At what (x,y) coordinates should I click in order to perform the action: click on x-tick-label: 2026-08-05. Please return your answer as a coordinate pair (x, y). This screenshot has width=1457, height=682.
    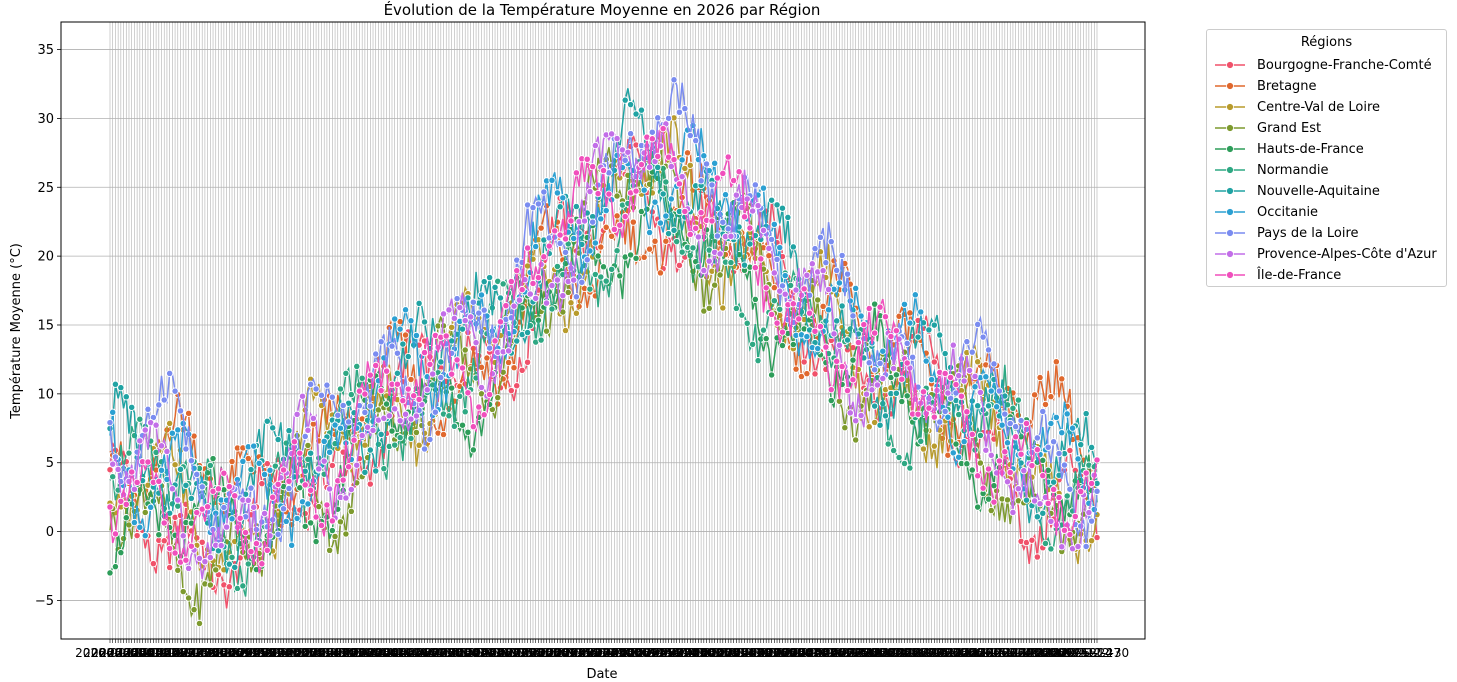
    Looking at the image, I should click on (696, 653).